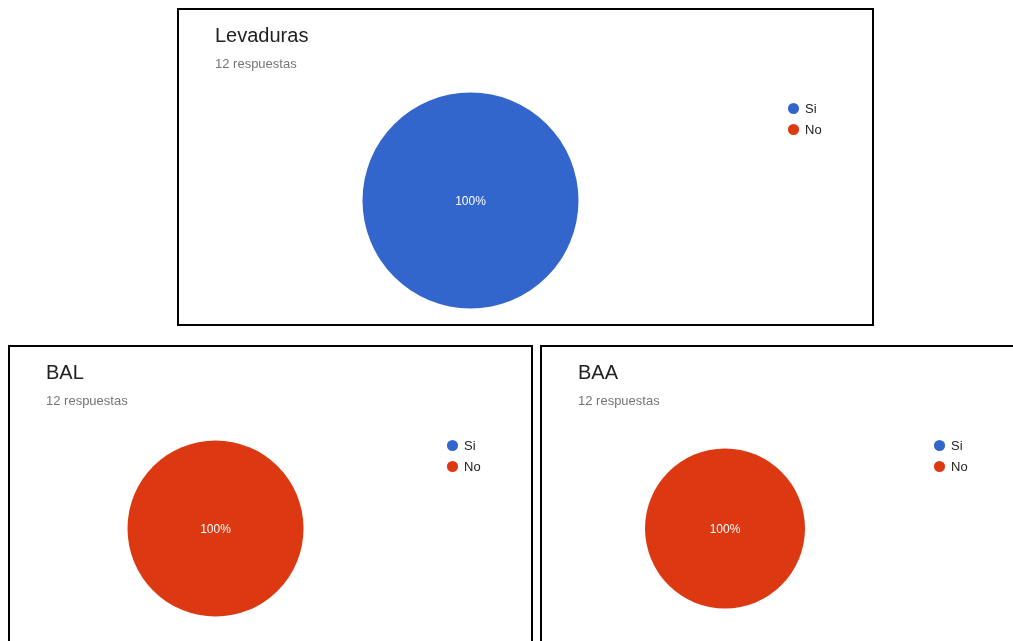 The image size is (1013, 641). Describe the element at coordinates (256, 63) in the screenshot. I see `text: 12 respuestas` at that location.